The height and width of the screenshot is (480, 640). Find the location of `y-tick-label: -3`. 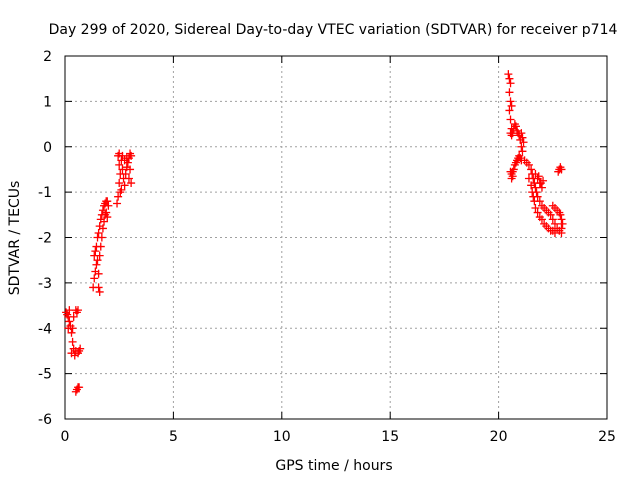

y-tick-label: -3 is located at coordinates (45, 284).